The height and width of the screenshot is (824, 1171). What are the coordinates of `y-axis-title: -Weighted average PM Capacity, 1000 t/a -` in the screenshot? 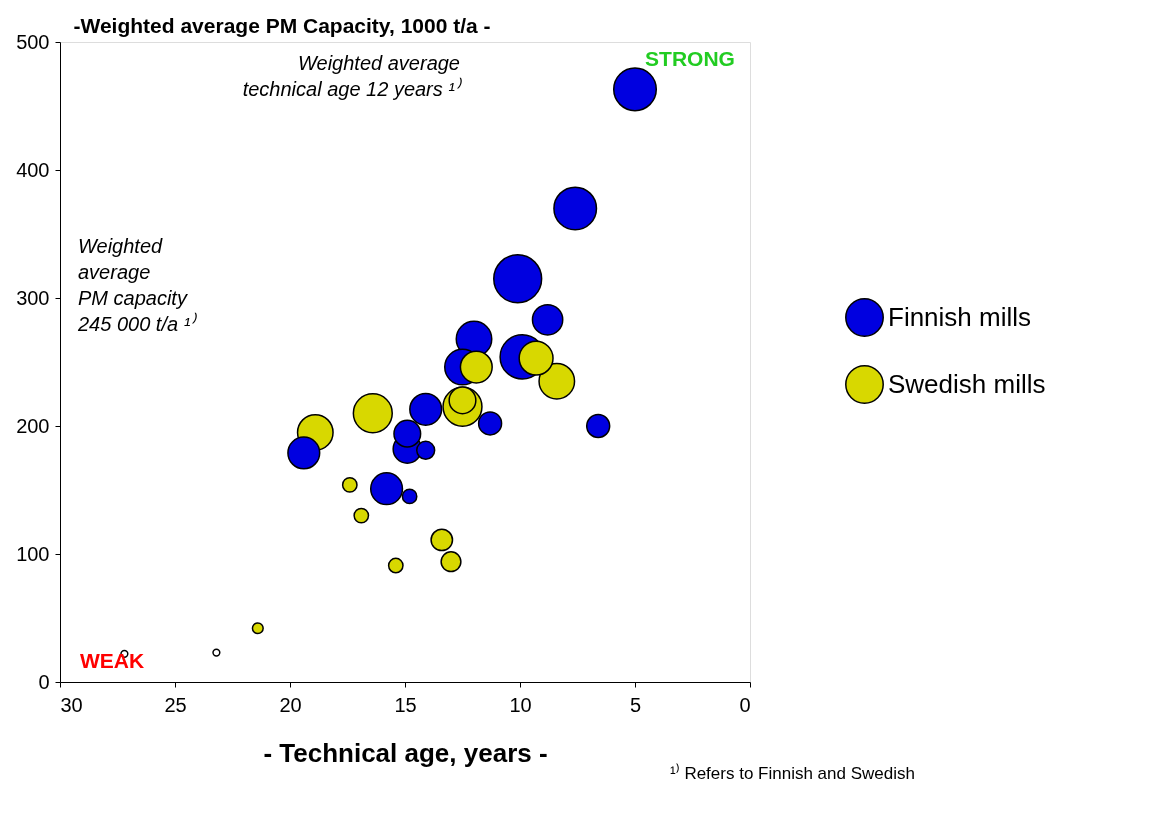 It's located at (282, 25).